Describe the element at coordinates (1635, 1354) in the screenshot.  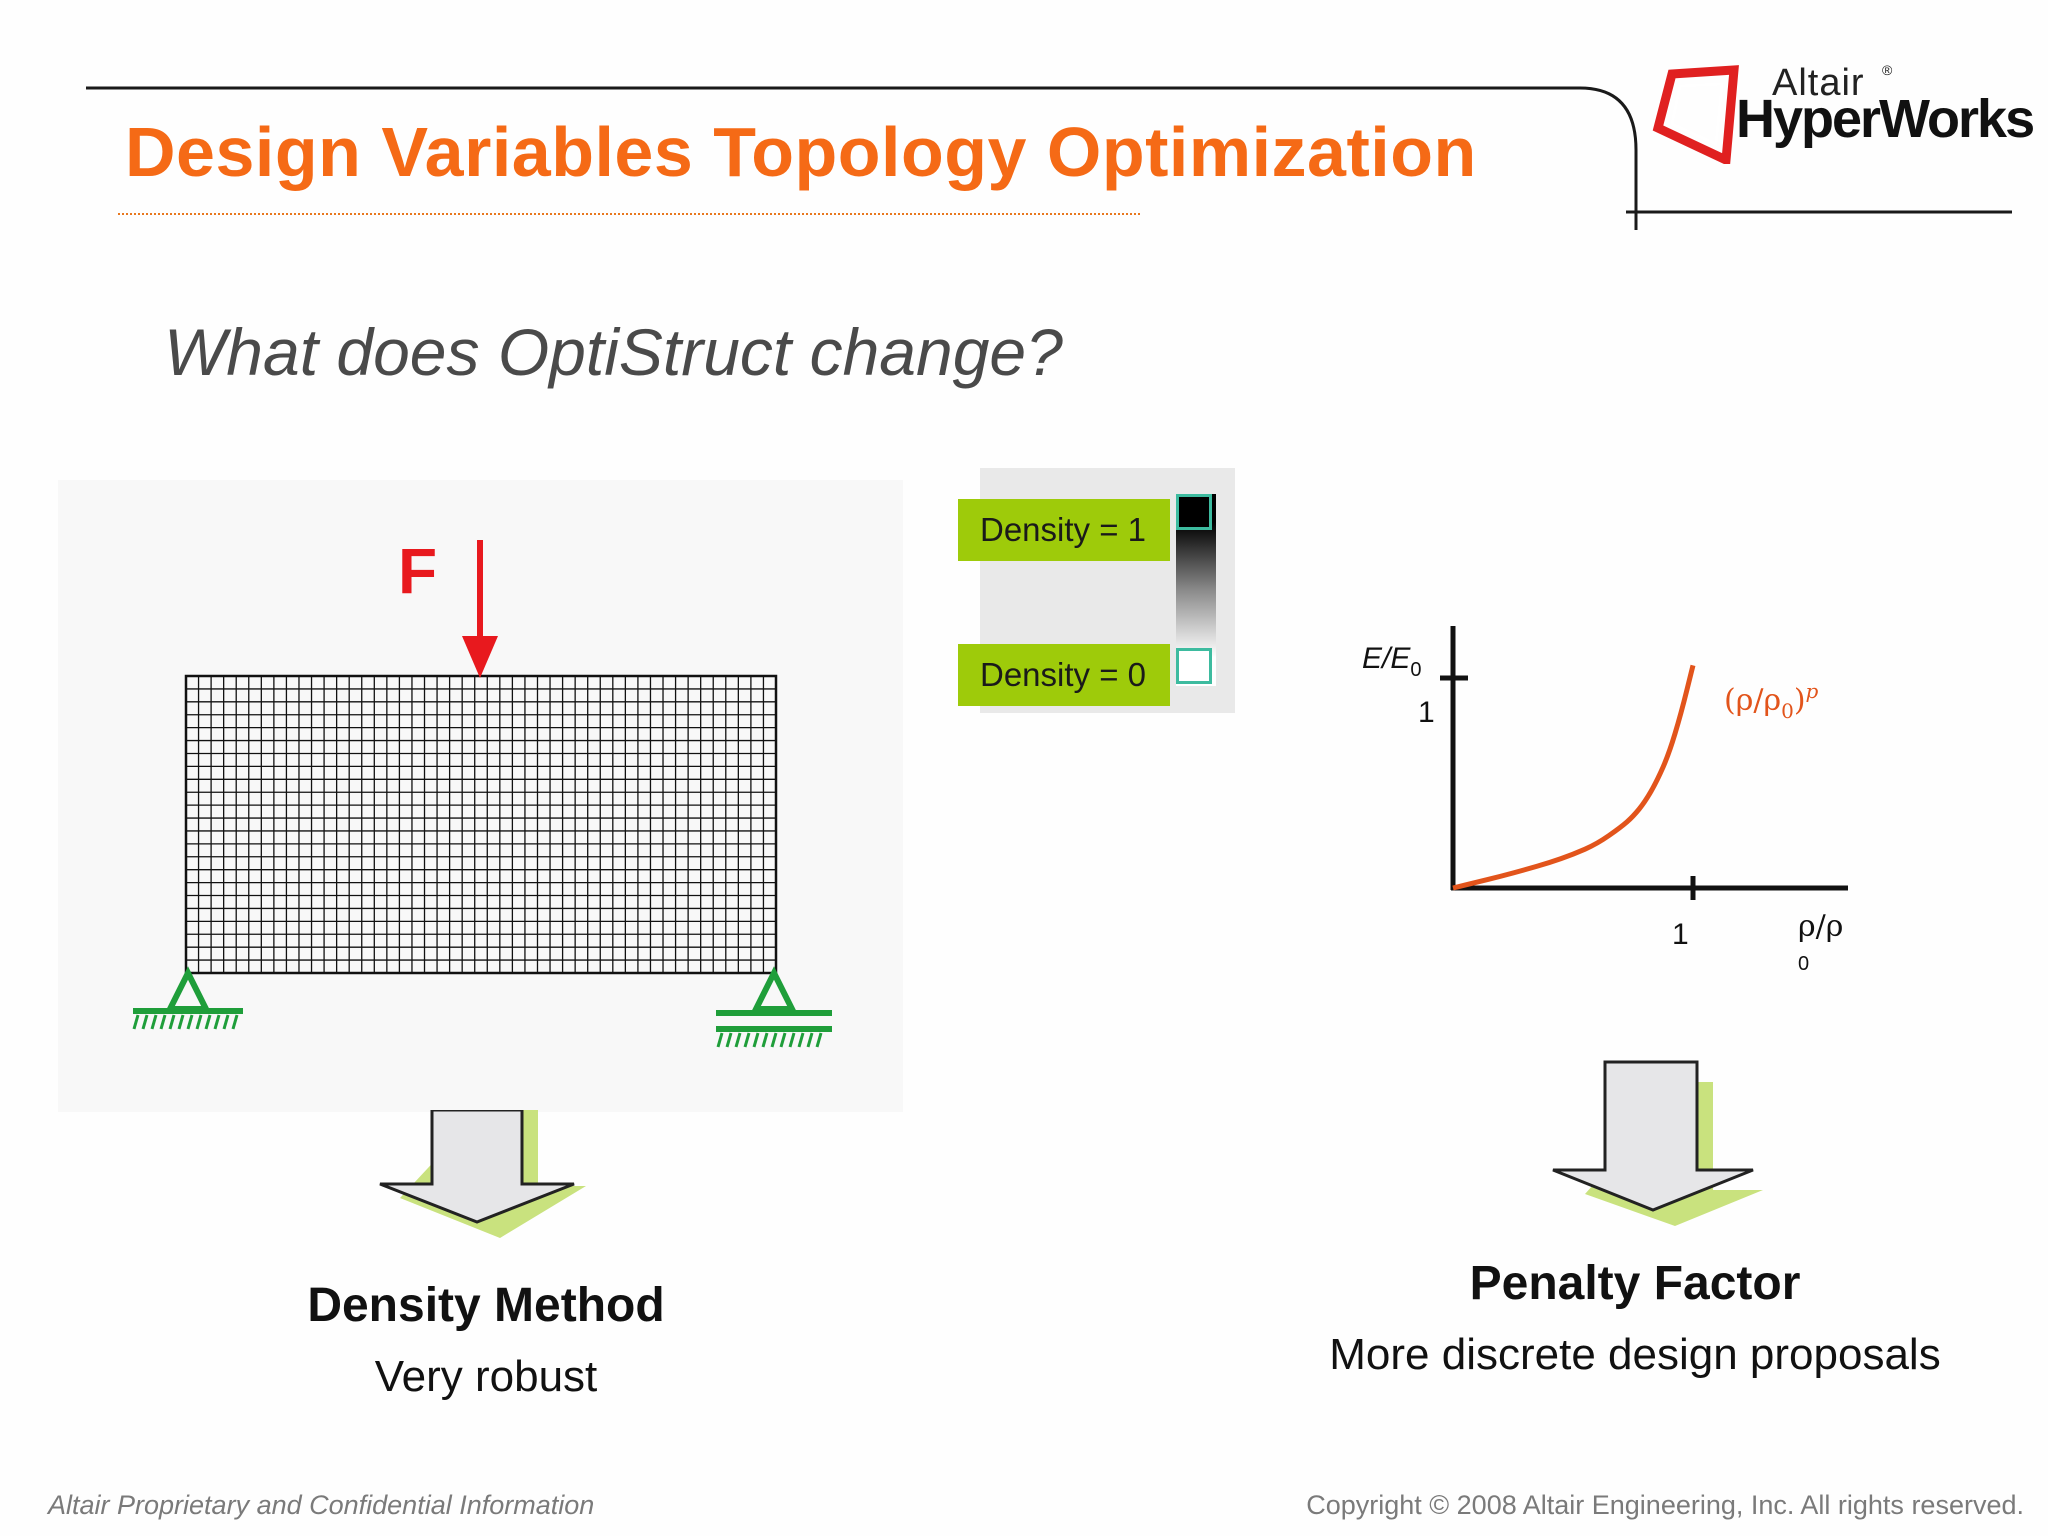
I see `penalty-factor-description: More discrete design proposals` at that location.